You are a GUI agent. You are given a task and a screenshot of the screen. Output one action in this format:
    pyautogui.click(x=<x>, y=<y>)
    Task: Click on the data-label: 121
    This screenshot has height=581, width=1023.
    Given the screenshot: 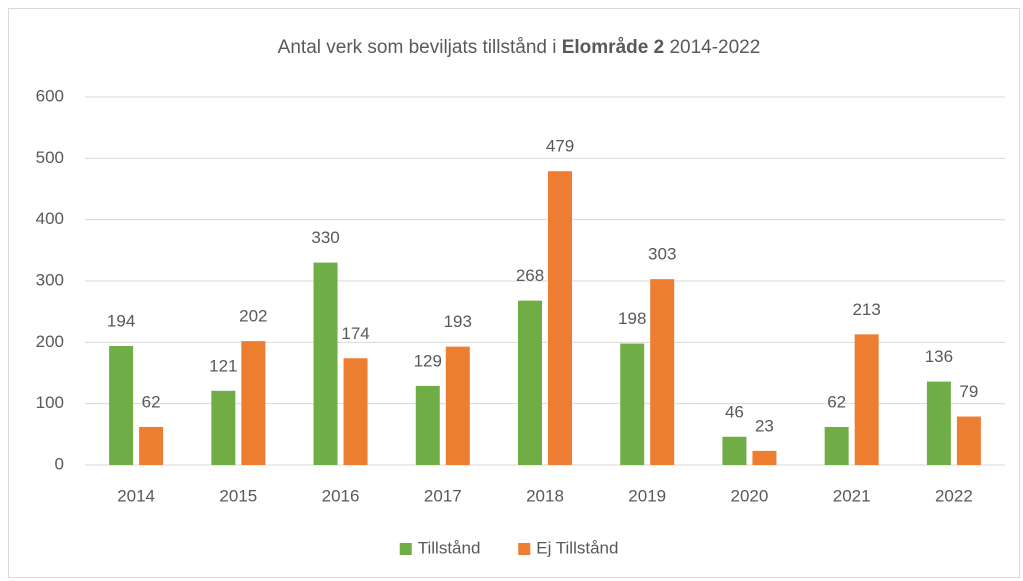 What is the action you would take?
    pyautogui.click(x=223, y=365)
    